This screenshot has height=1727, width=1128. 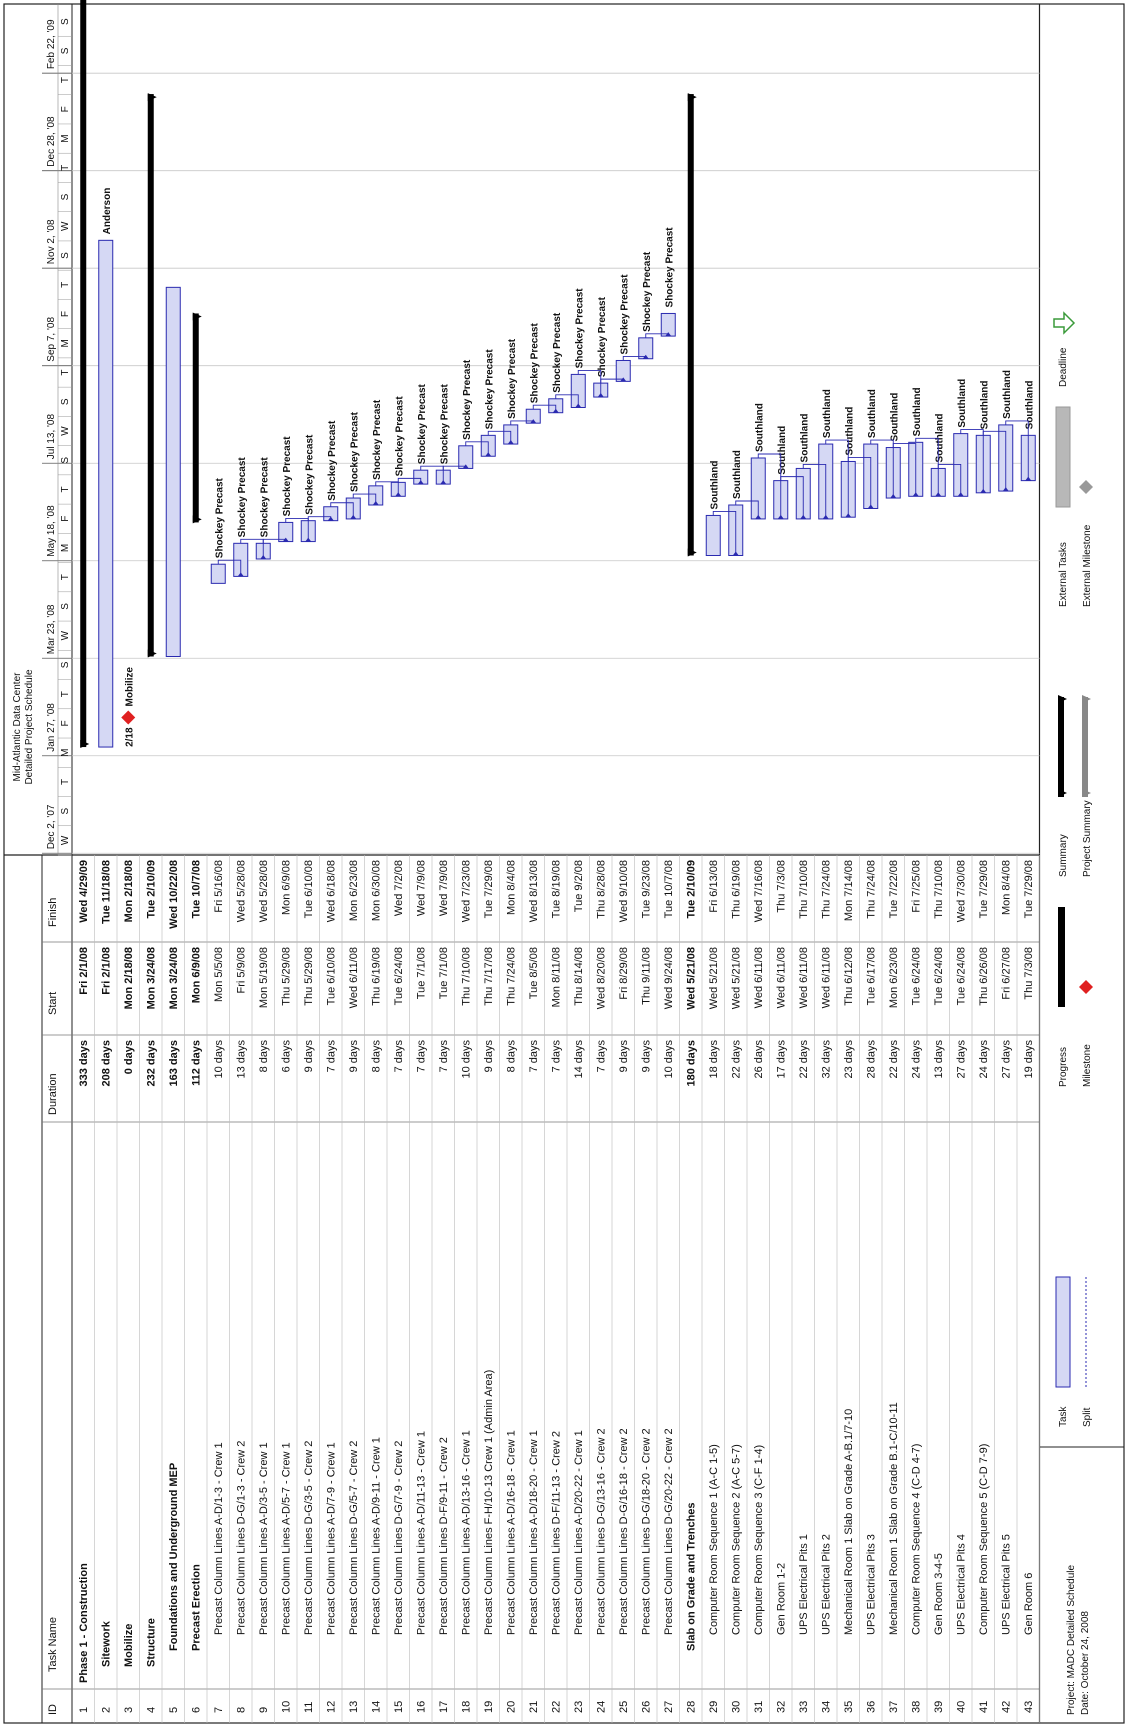 What do you see at coordinates (894, 1059) in the screenshot?
I see `task-duration: 22 days` at bounding box center [894, 1059].